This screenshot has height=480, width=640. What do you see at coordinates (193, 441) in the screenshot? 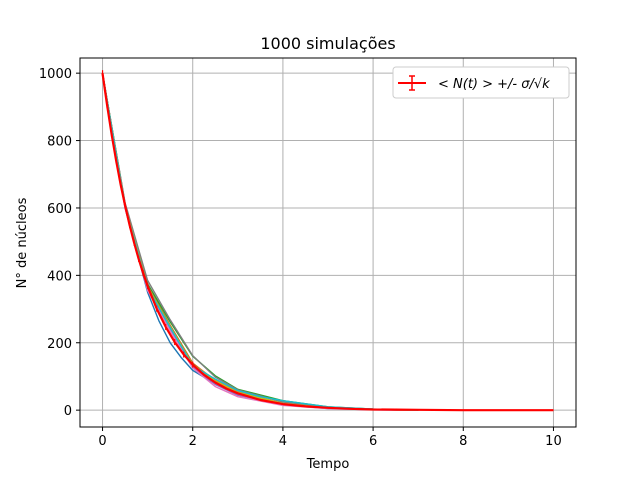
I see `x-tick-label: 2` at bounding box center [193, 441].